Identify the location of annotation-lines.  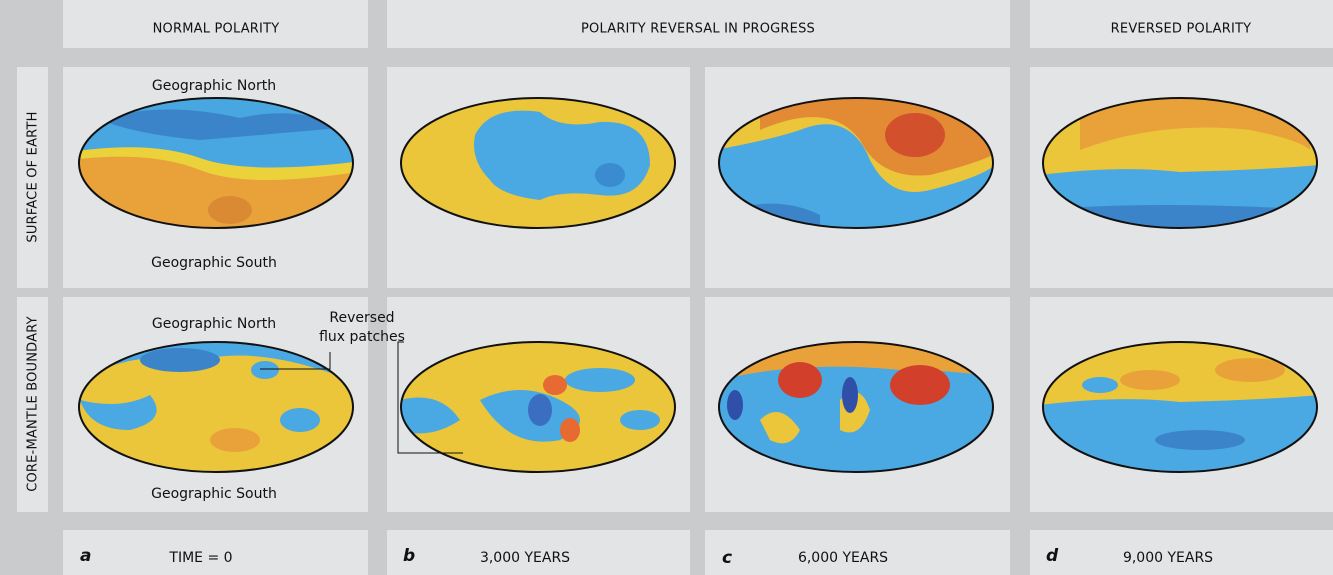
(361, 397).